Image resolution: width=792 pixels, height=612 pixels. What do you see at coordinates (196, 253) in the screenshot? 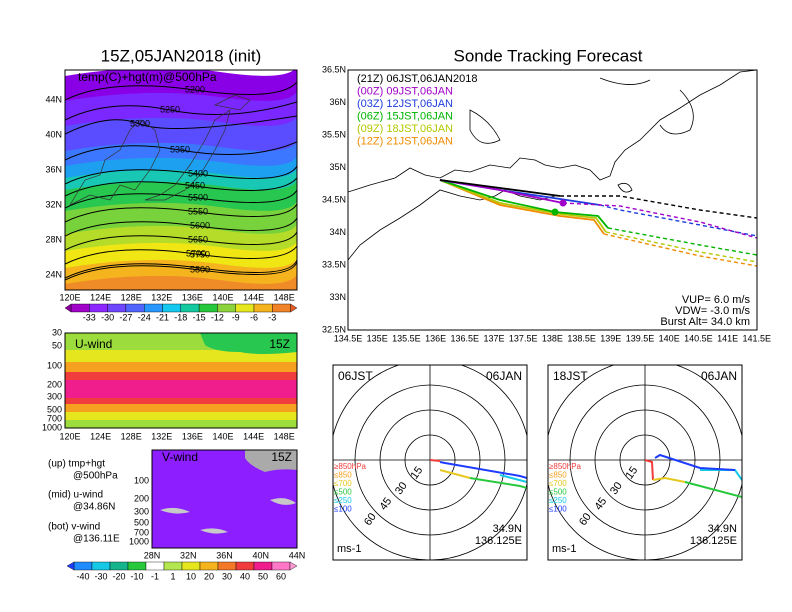
I see `contour-label: 5700` at bounding box center [196, 253].